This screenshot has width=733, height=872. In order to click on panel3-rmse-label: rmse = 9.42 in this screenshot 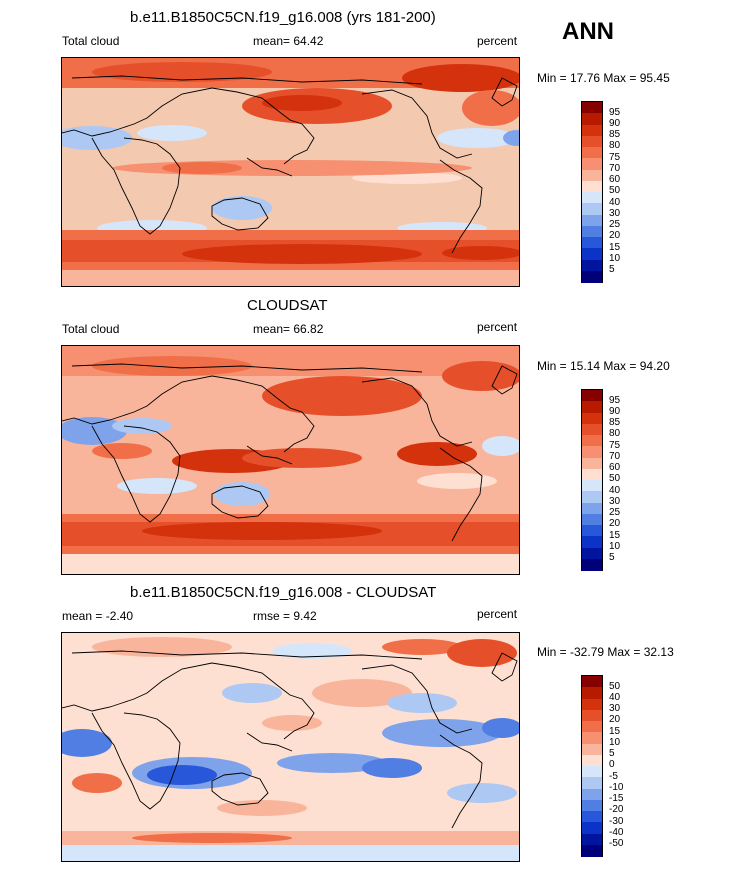, I will do `click(285, 616)`.